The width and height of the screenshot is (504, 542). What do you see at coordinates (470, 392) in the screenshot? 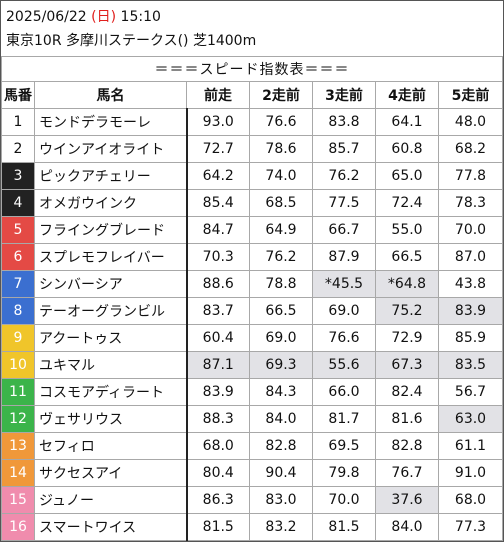
I see `speed-index-value: 56.7` at bounding box center [470, 392].